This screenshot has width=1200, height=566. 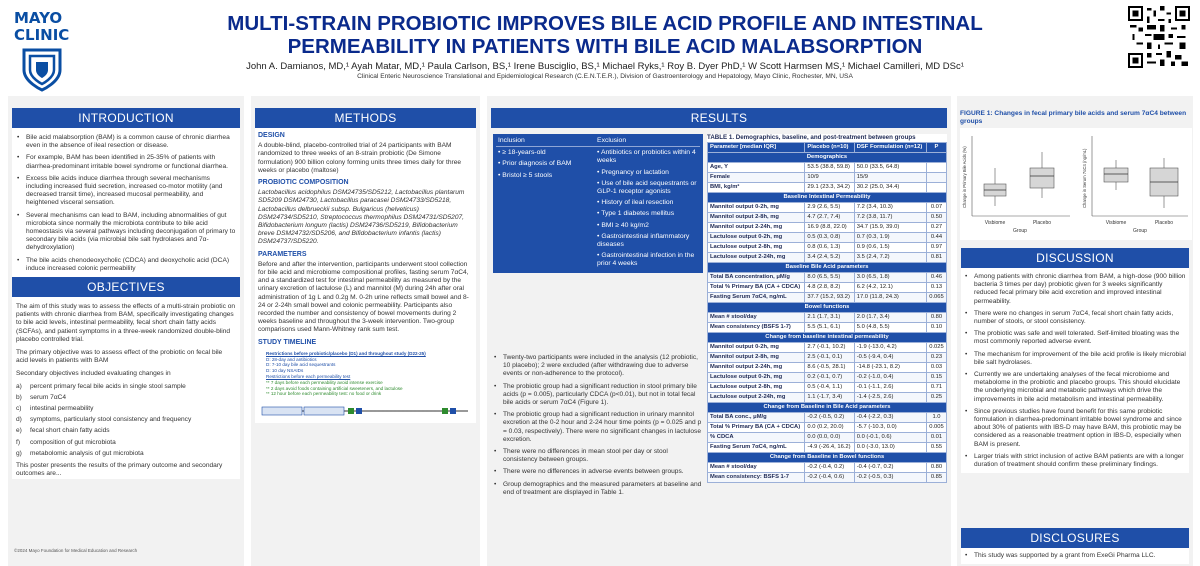 I want to click on table-cell: -4.9 (-26.4, 16.2), so click(x=829, y=447).